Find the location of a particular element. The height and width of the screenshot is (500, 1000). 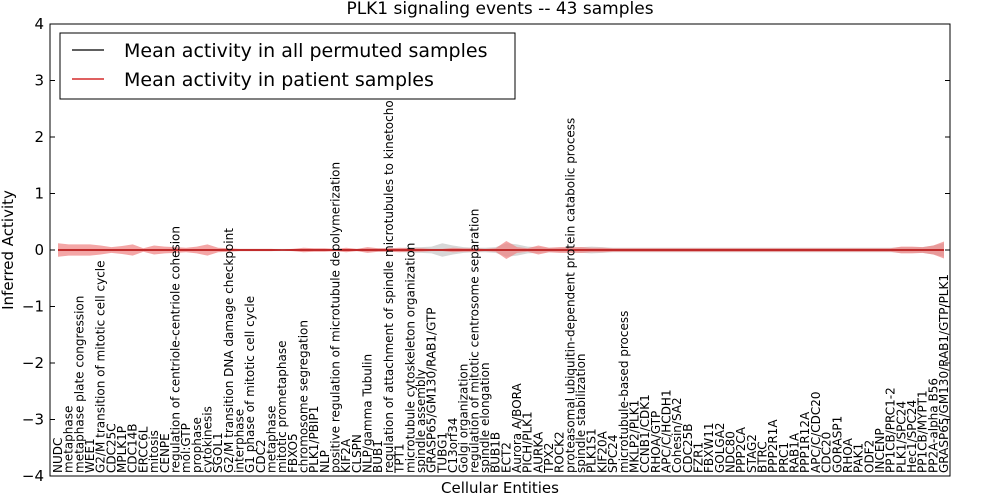

y-tick-label: 1 is located at coordinates (39, 194).